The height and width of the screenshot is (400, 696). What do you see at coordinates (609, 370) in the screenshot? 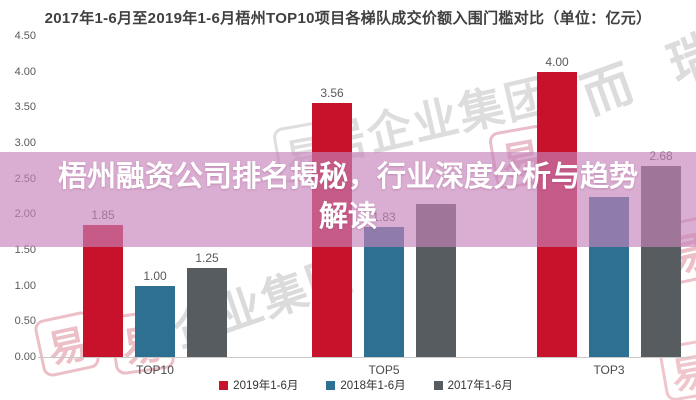
I see `x-axis-category-label: TOP3` at bounding box center [609, 370].